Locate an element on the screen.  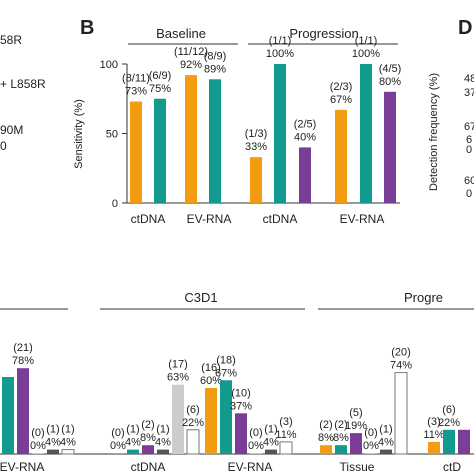
count-label: (16) is located at coordinates (211, 368).